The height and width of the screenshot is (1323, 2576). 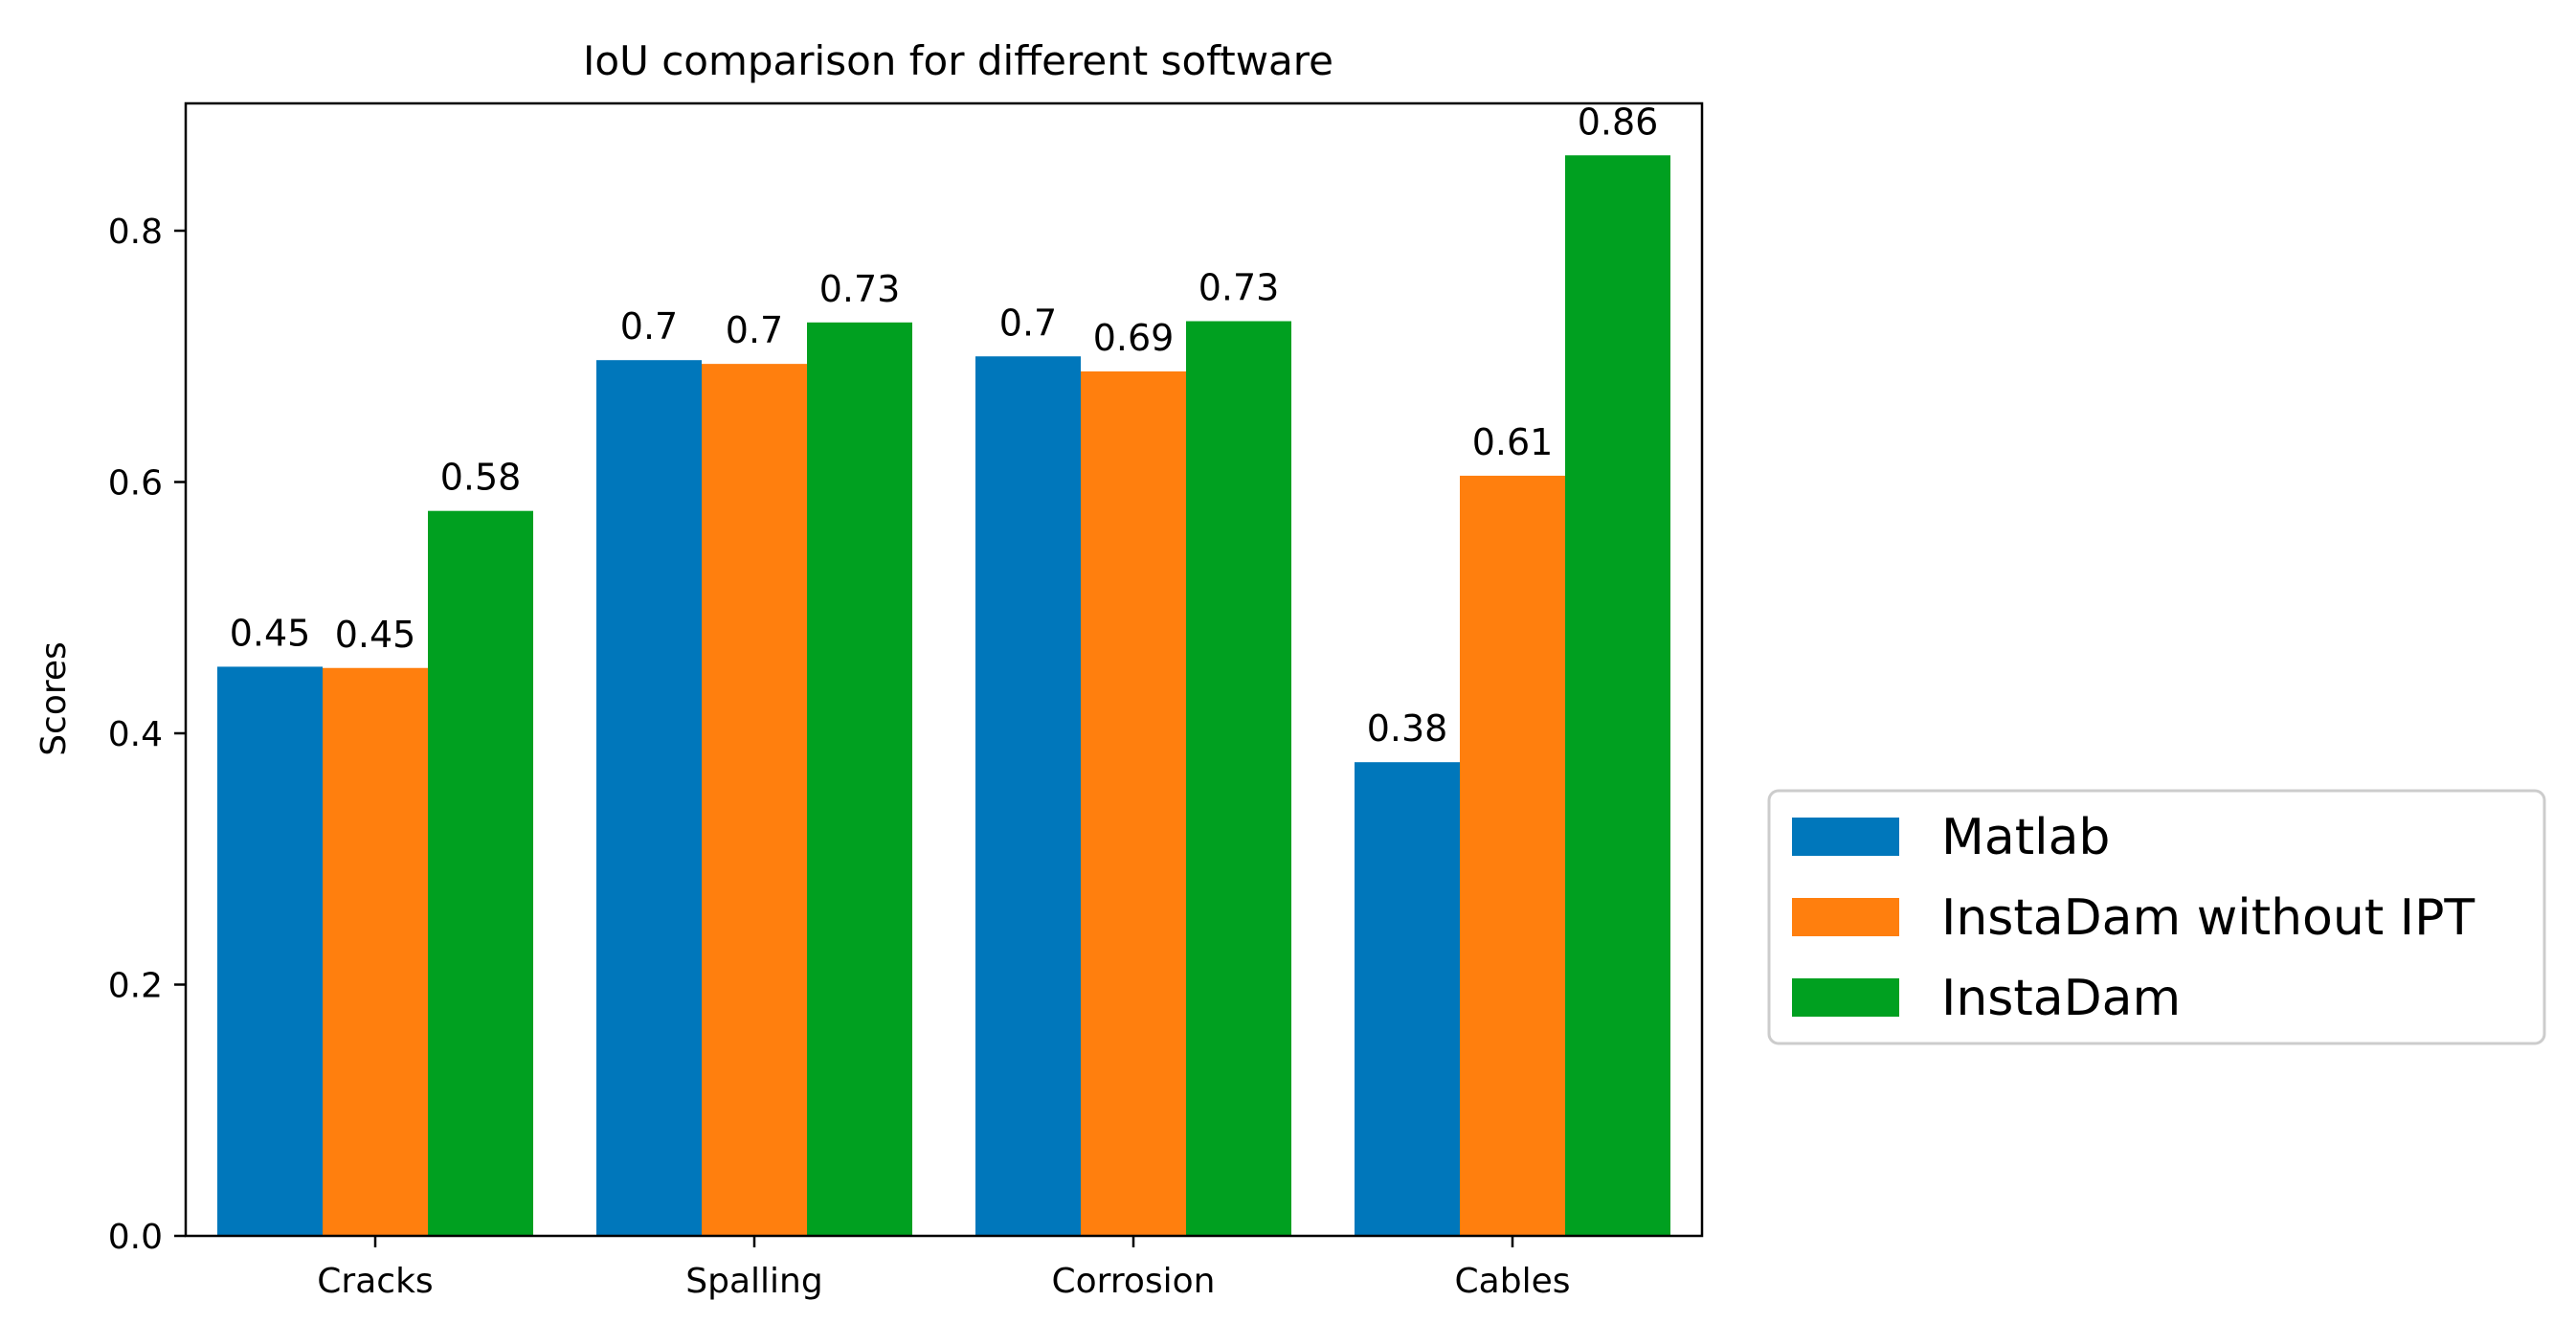 What do you see at coordinates (1513, 442) in the screenshot?
I see `data-label: 0.61` at bounding box center [1513, 442].